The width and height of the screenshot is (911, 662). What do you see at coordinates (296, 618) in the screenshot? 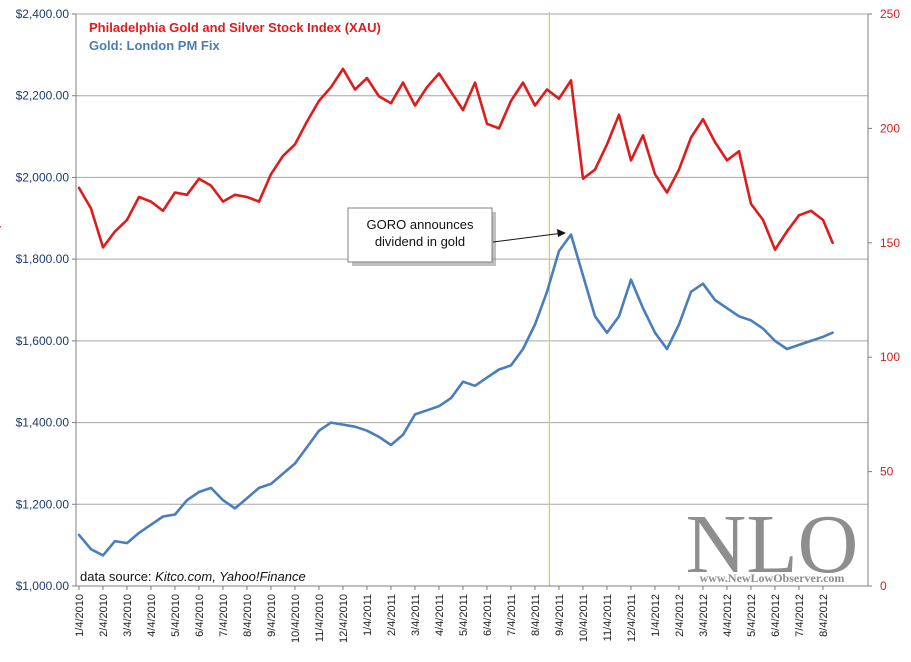
I see `x-tick-label: 10/4/2010` at bounding box center [296, 618].